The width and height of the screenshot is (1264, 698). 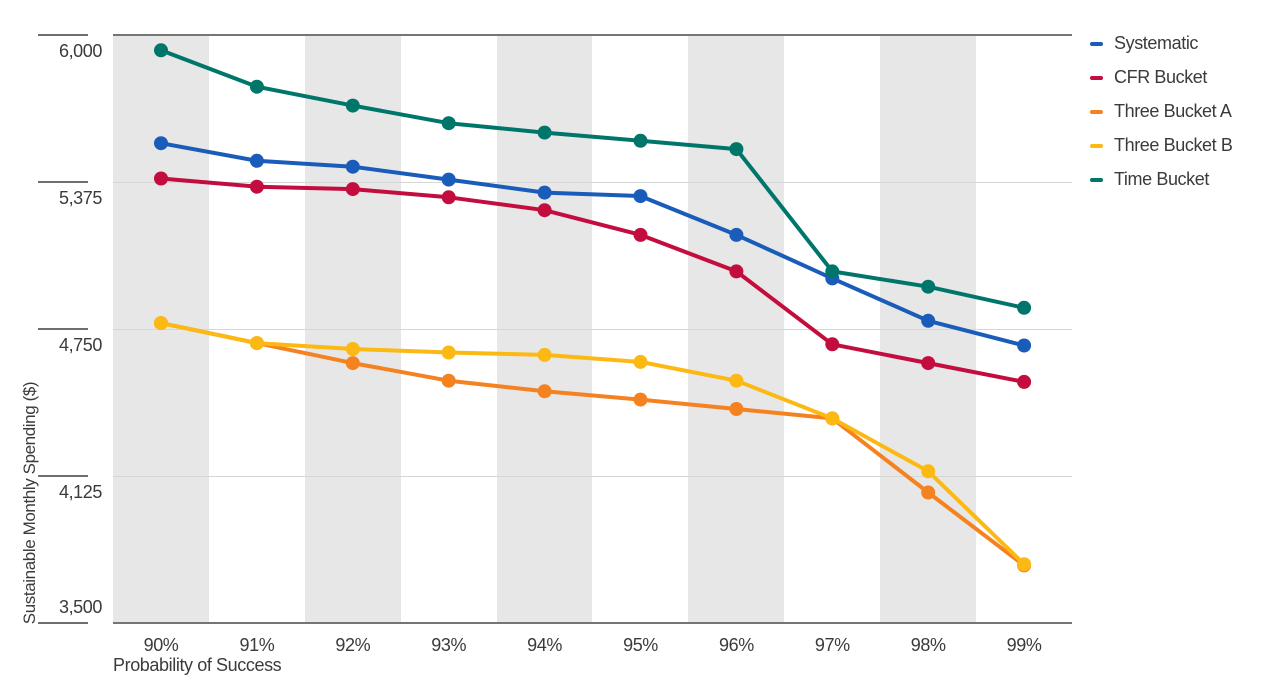 I want to click on x-tick-label: 93%, so click(x=449, y=645).